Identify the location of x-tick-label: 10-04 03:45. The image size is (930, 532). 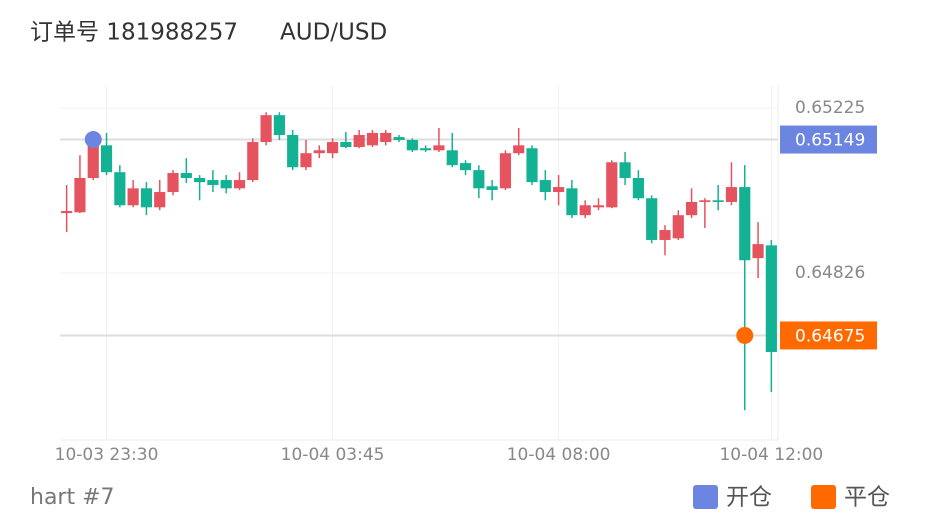
(333, 455).